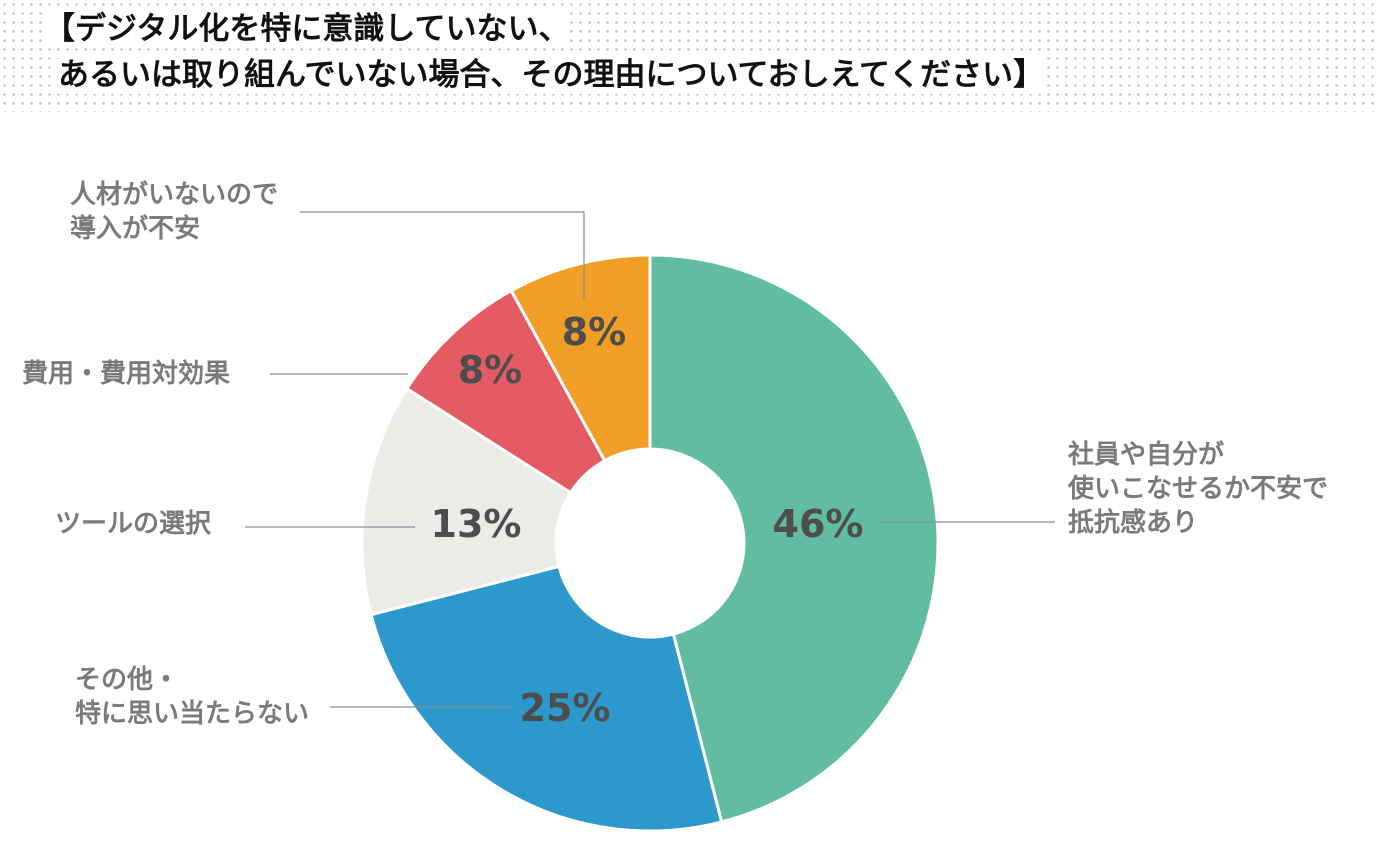 The height and width of the screenshot is (847, 1379). What do you see at coordinates (126, 373) in the screenshot?
I see `category-label-4-line-1: 費用・費用対効果` at bounding box center [126, 373].